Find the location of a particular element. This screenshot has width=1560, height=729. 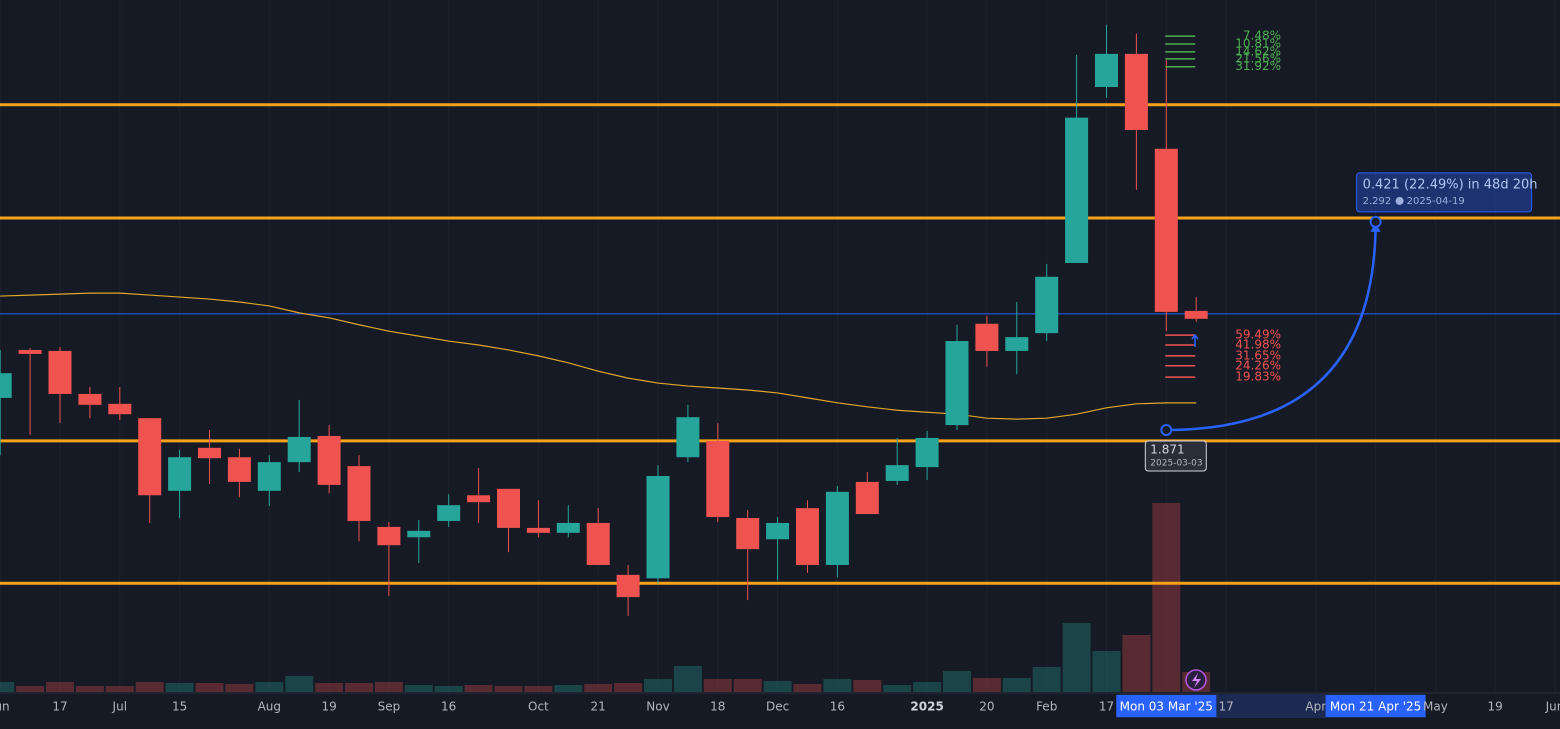

start-date: 2025-03-03 is located at coordinates (1176, 464).